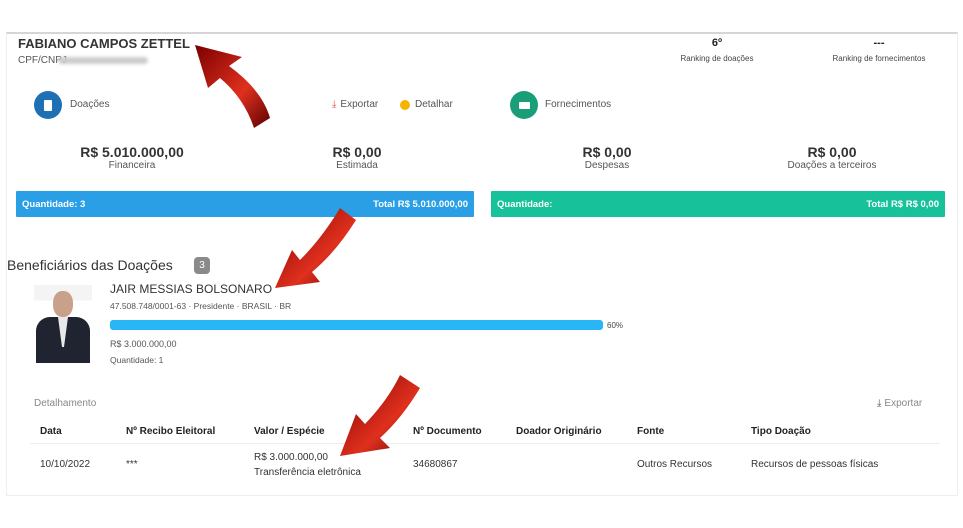 This screenshot has height=528, width=963. I want to click on beneficiaries-title: Beneficiários das Doações, so click(90, 265).